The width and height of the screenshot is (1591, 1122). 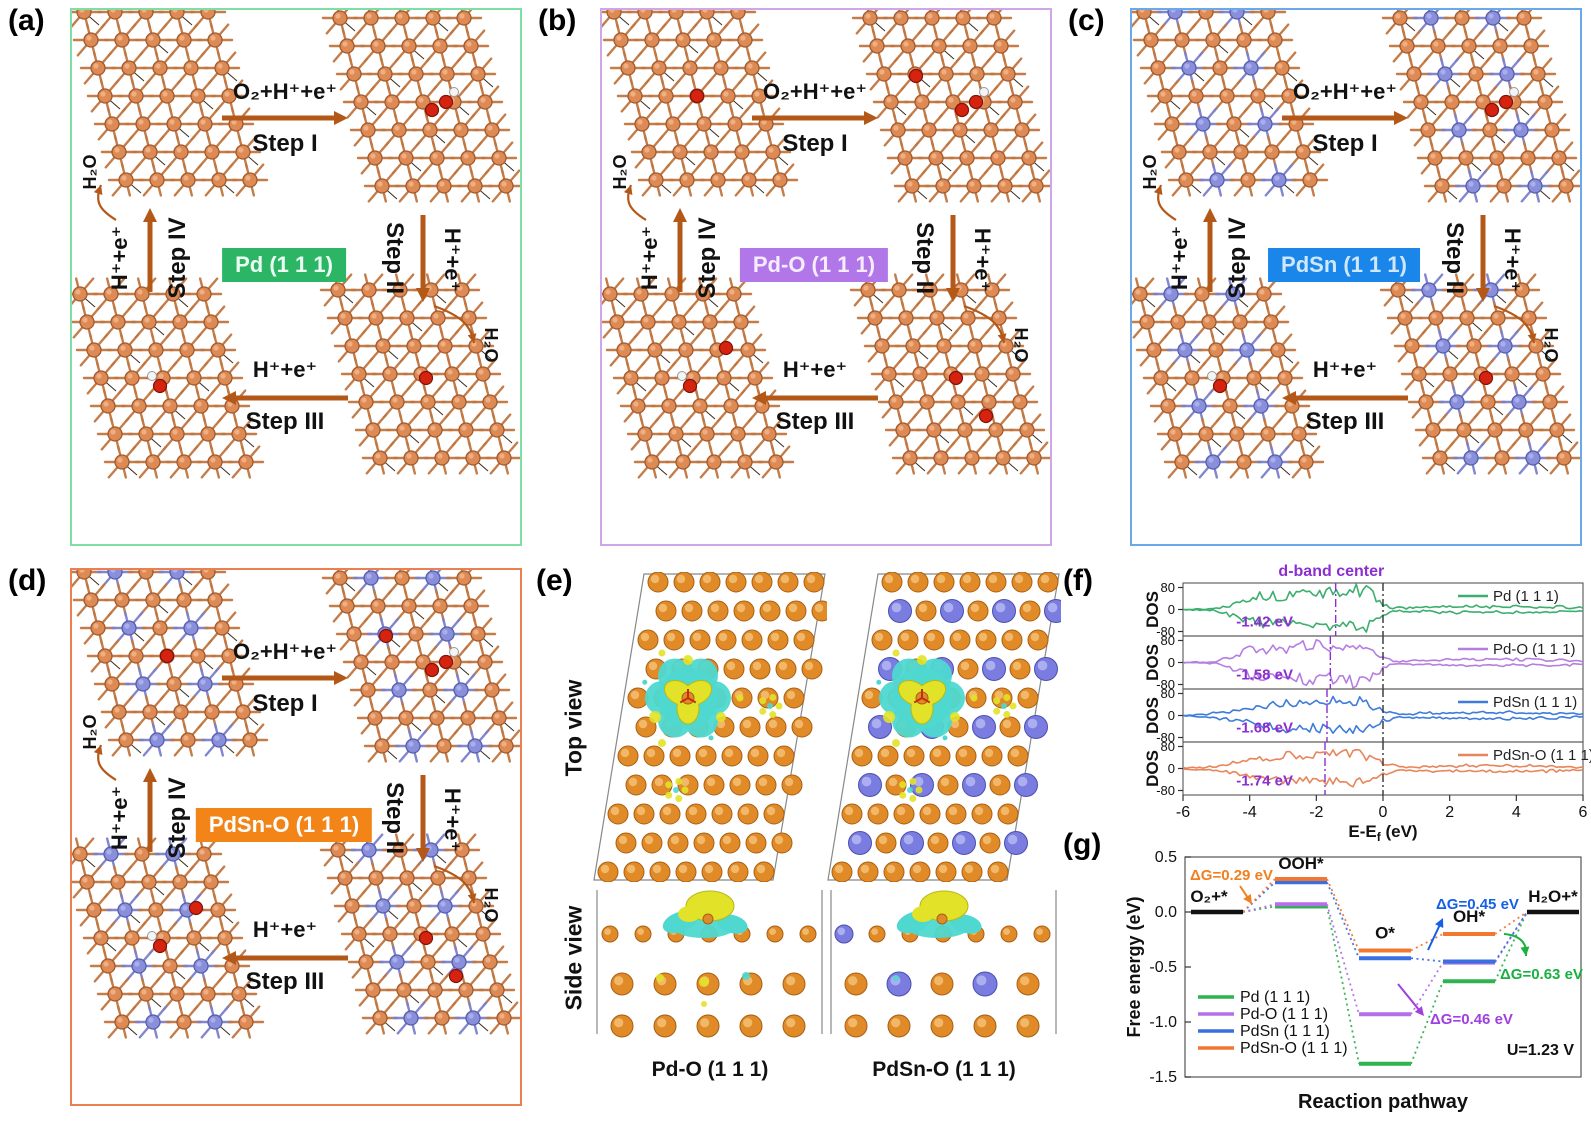 What do you see at coordinates (1168, 587) in the screenshot?
I see `svg-text: 80` at bounding box center [1168, 587].